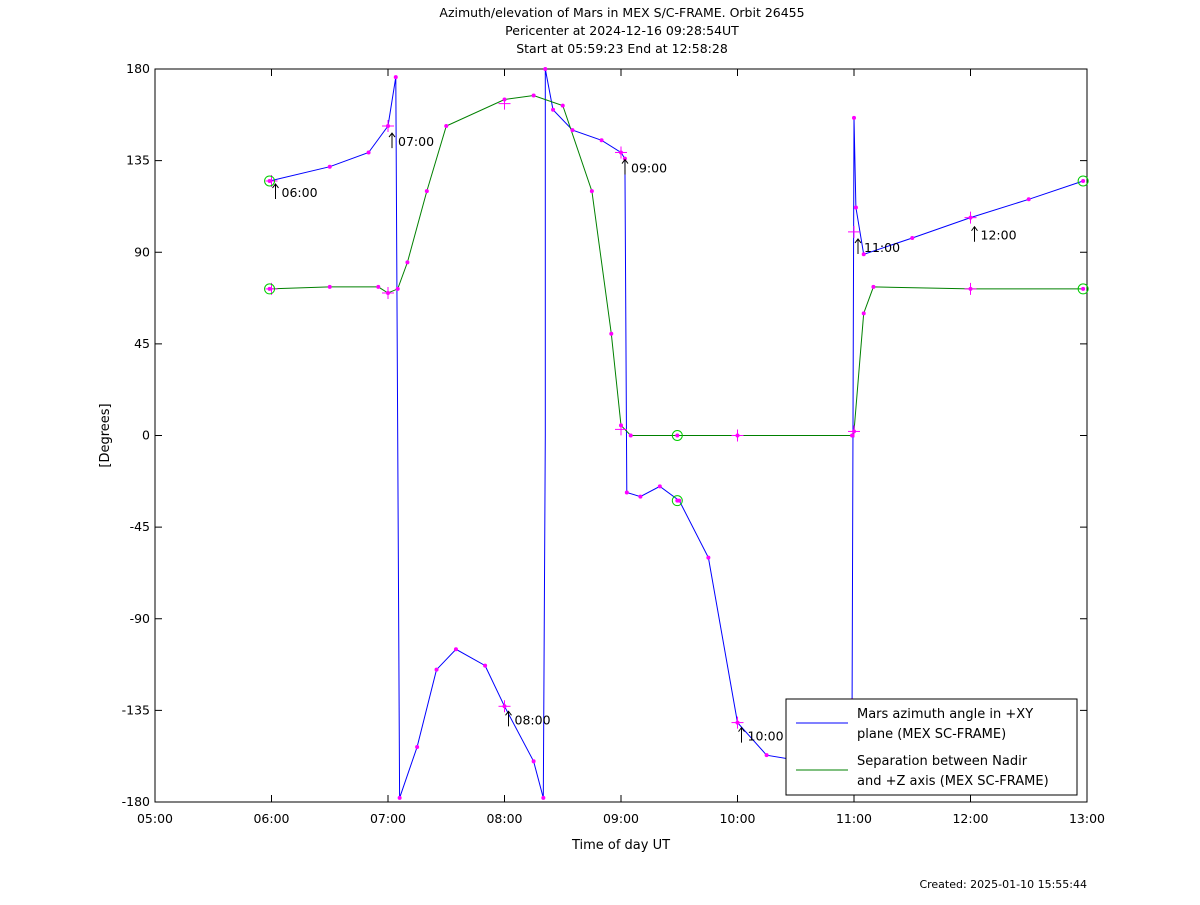 This screenshot has width=1200, height=905. I want to click on annotation-label: 09:00, so click(649, 168).